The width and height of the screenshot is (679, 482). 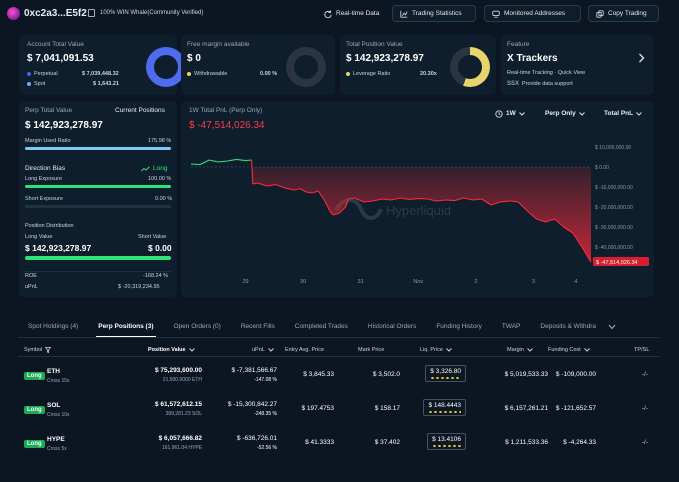 I want to click on th-symbol-label: Symbol, so click(x=33, y=350).